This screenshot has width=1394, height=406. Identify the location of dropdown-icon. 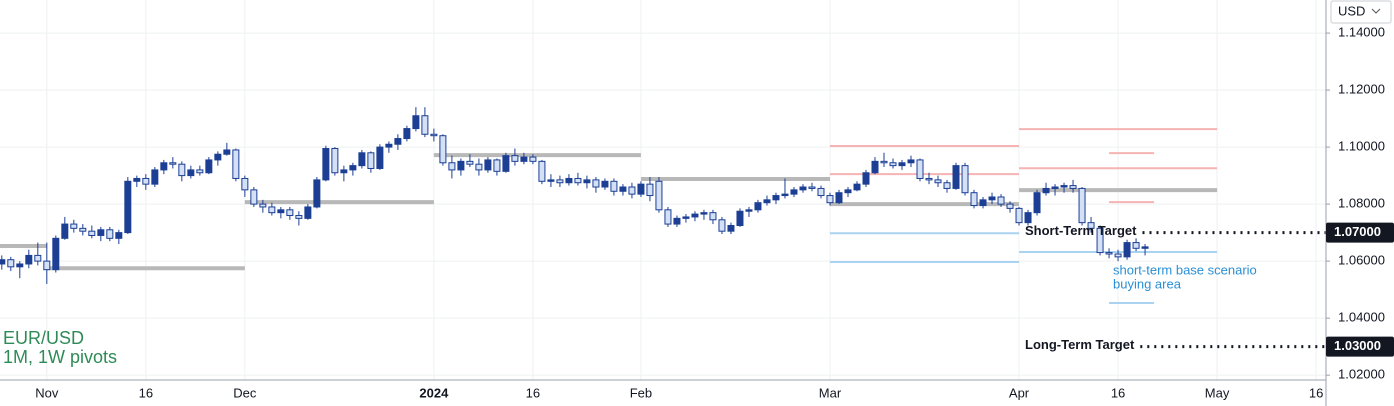
(1376, 11).